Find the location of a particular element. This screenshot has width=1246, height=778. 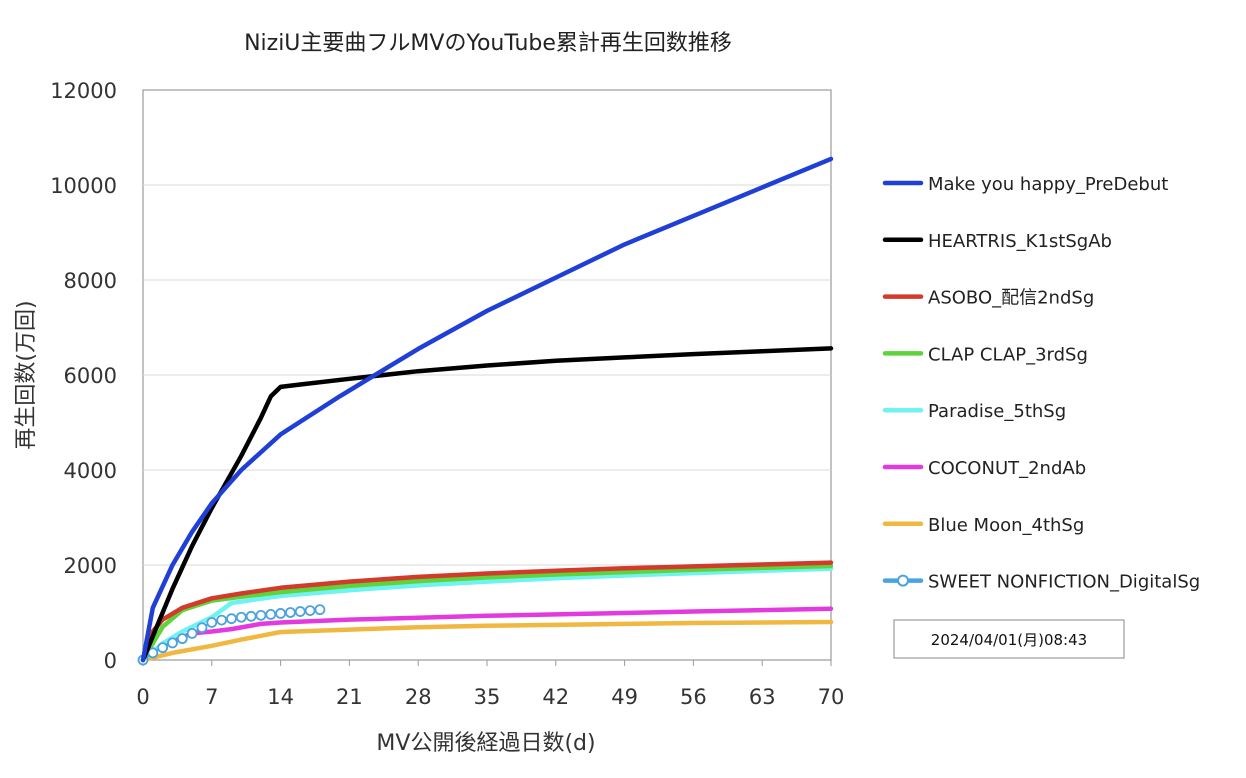

y-tick-labels: 0 2000 4000 6000 8000 10000 12000 is located at coordinates (83, 376).